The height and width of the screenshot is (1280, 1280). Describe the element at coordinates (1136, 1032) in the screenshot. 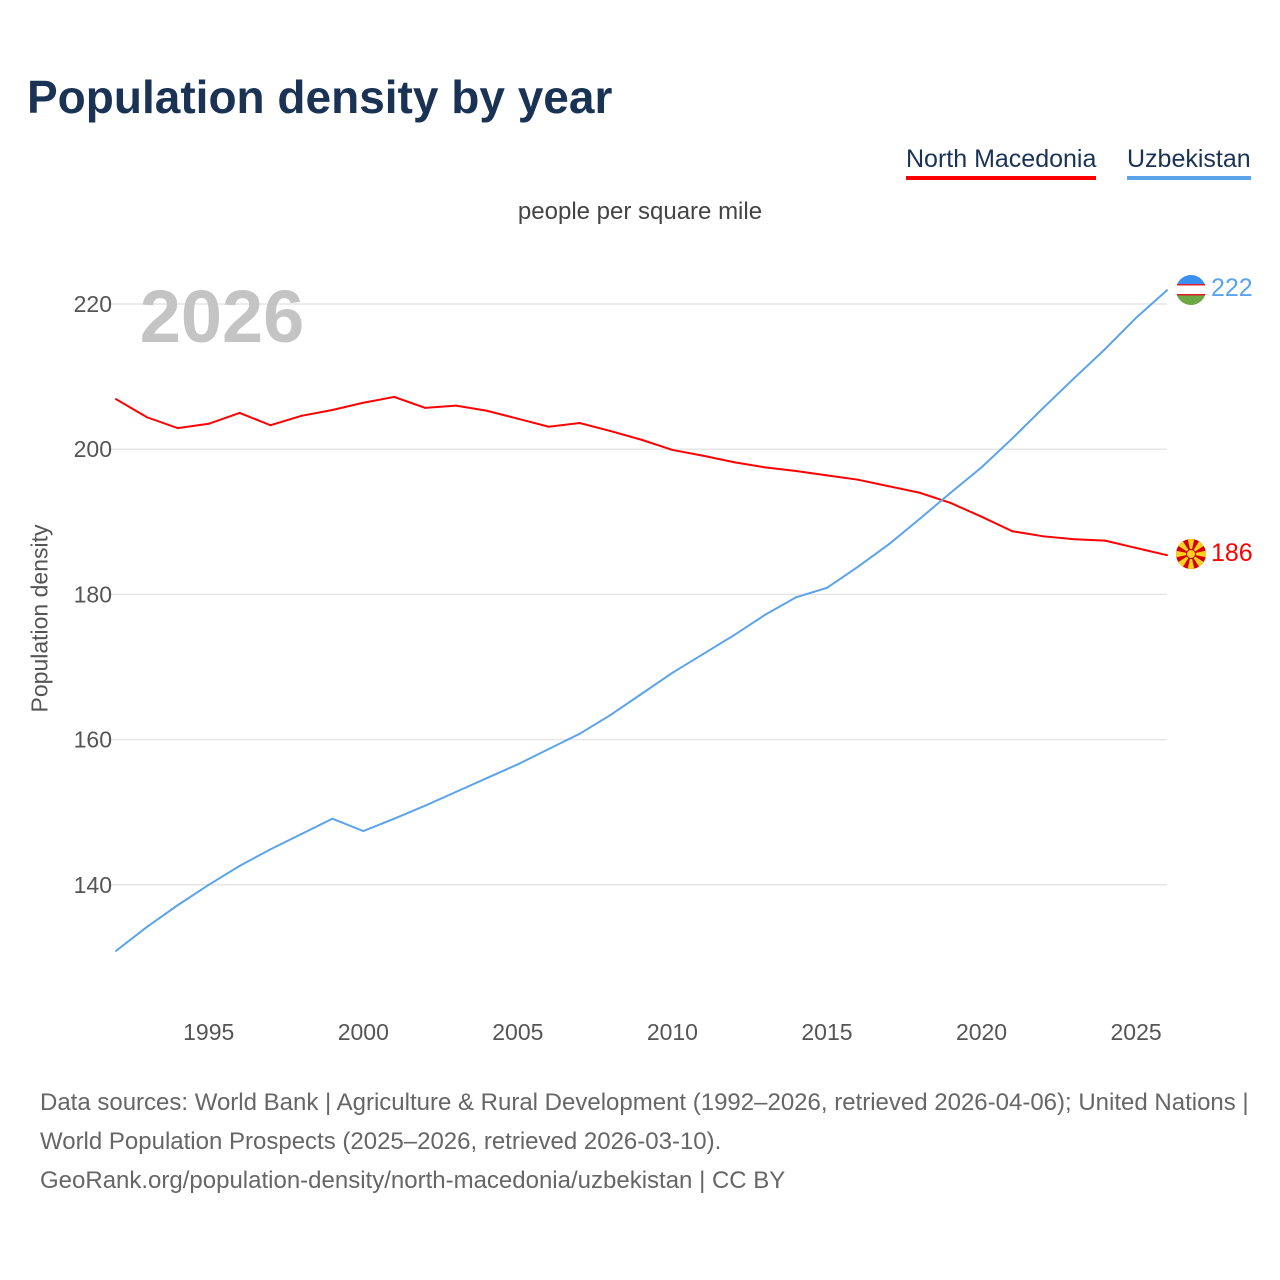

I see `x-tick-label: 2025` at that location.